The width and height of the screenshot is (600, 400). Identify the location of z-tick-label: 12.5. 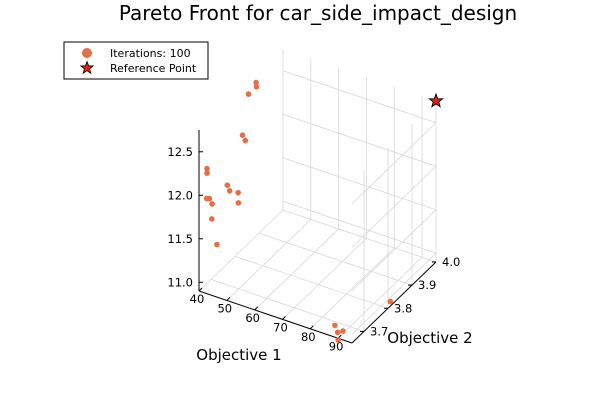
(180, 152).